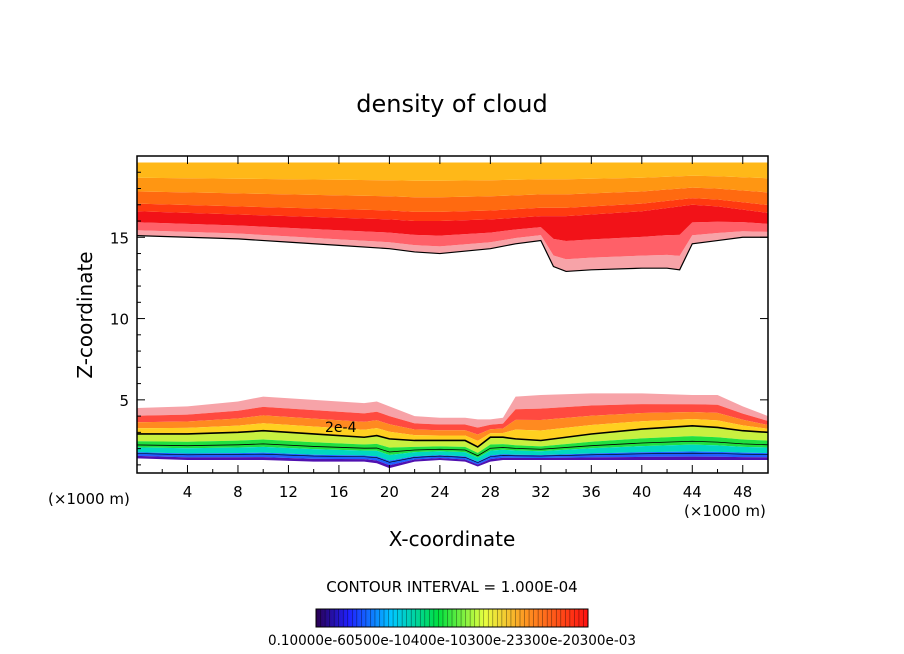  Describe the element at coordinates (338, 492) in the screenshot. I see `x-tick-label-16: 16` at that location.